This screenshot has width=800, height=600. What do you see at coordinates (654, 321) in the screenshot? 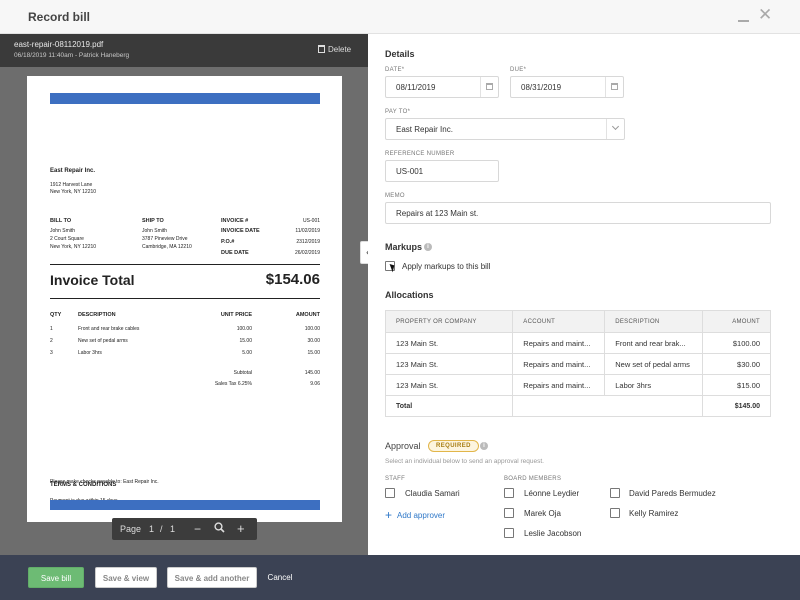
I see `col-description: DESCRIPTION` at bounding box center [654, 321].